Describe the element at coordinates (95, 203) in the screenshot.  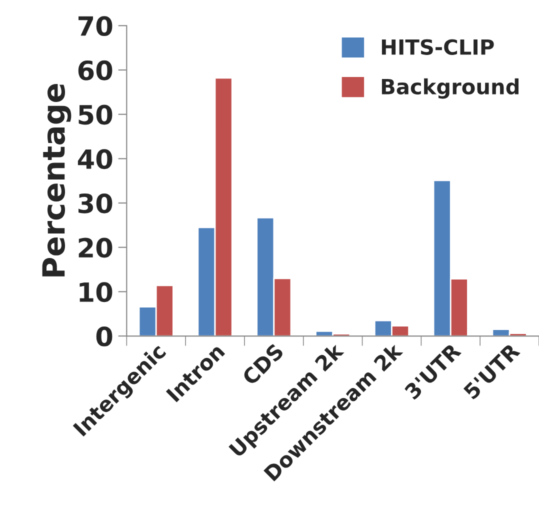
I see `y-tick-label: 30` at that location.